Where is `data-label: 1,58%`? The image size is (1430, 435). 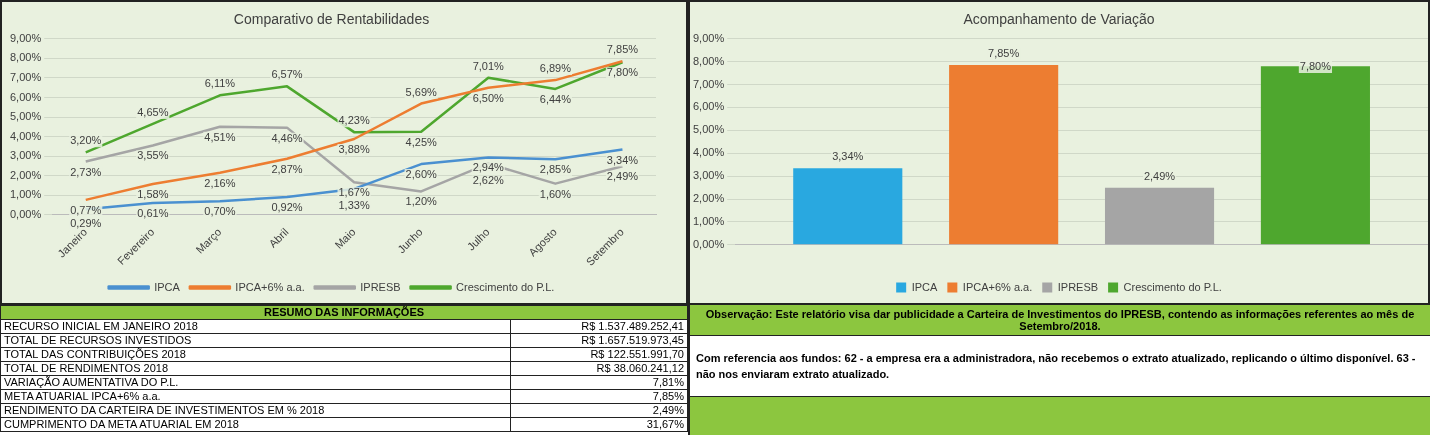
data-label: 1,58% is located at coordinates (153, 194).